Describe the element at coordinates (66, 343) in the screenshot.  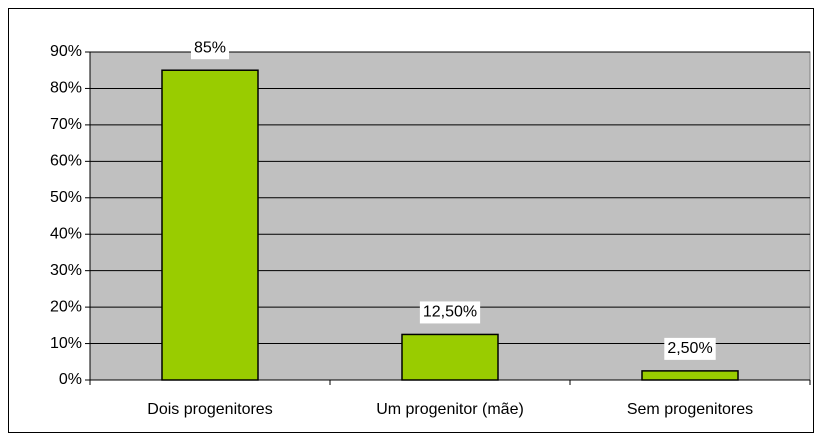
I see `y-tick-label: 10%` at that location.